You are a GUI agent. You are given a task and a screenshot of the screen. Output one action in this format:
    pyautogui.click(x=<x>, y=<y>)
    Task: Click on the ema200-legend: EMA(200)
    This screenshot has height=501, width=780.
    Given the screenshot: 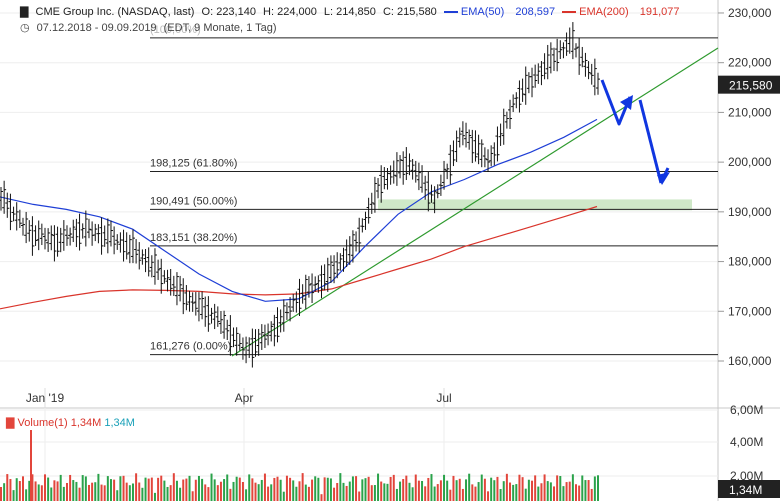 What is the action you would take?
    pyautogui.click(x=597, y=12)
    